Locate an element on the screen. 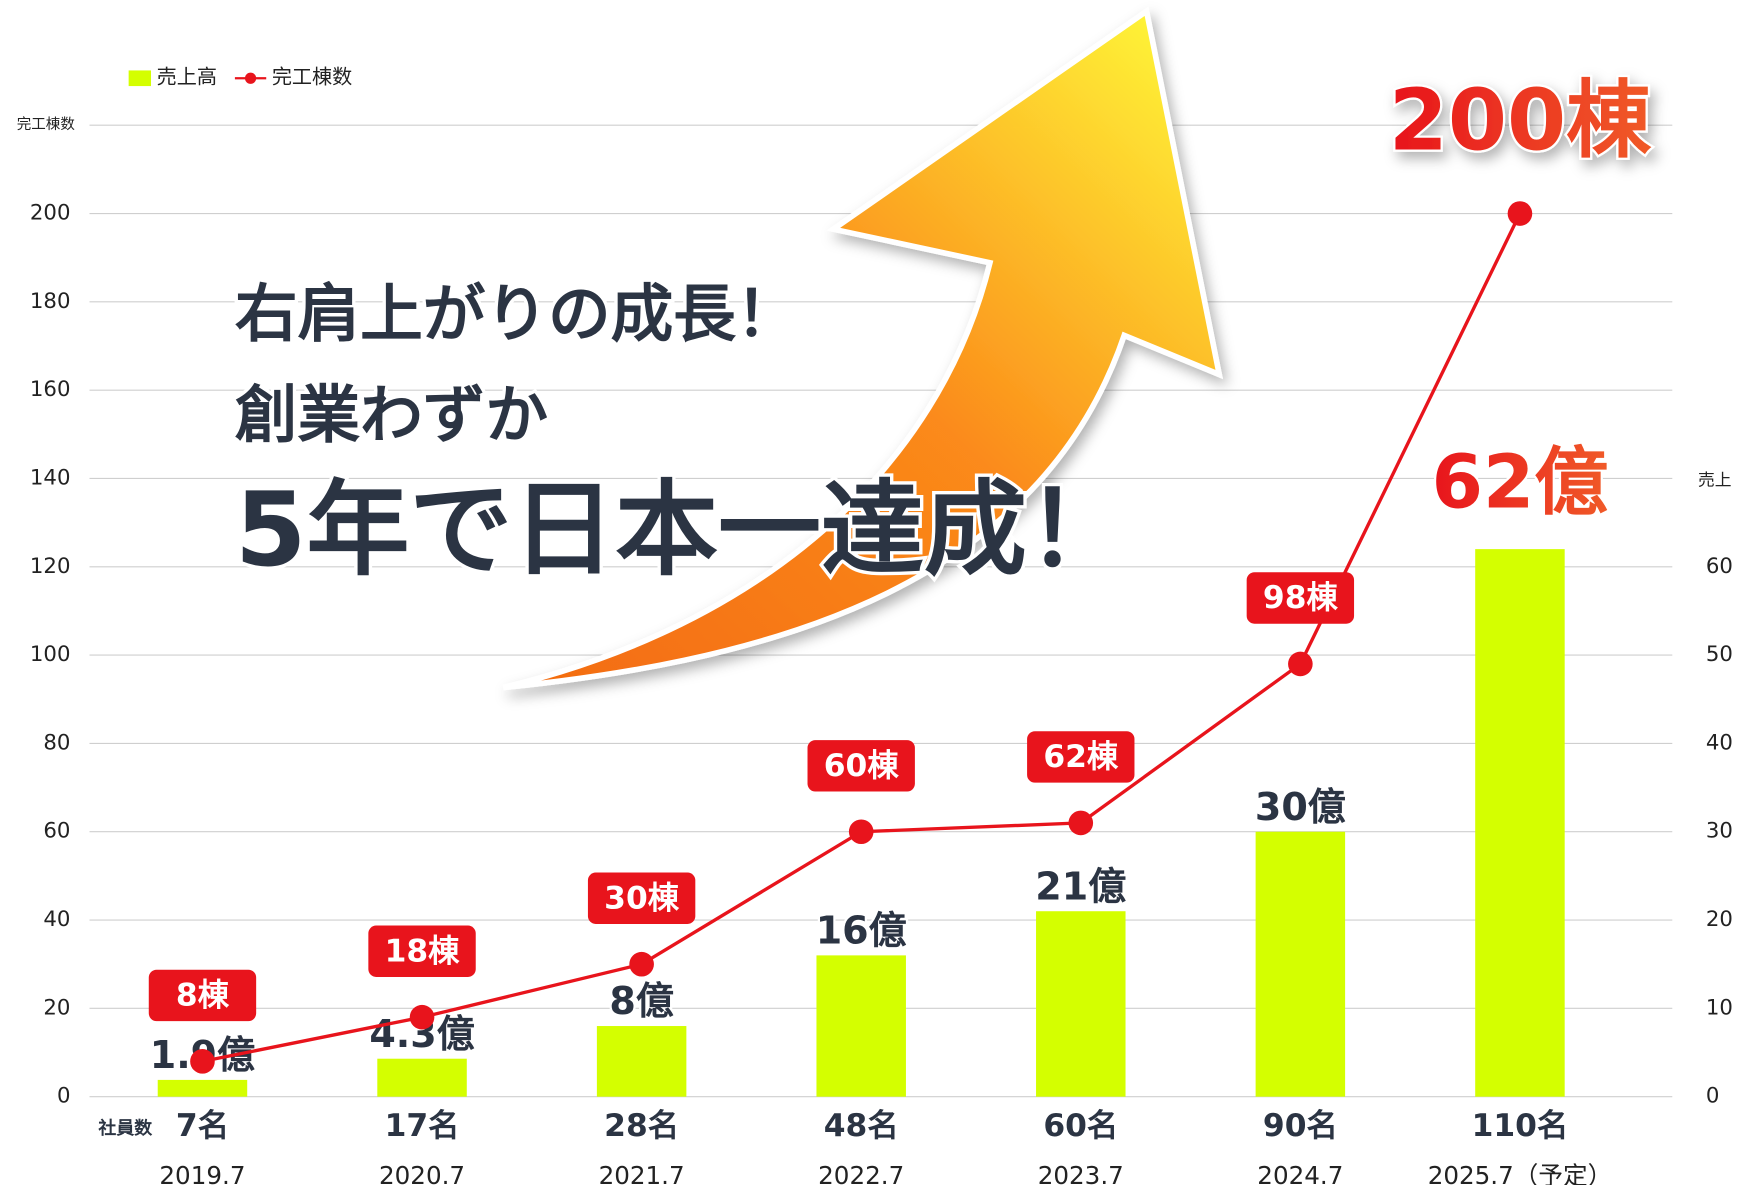  bar-value-label: 16億 is located at coordinates (861, 931).